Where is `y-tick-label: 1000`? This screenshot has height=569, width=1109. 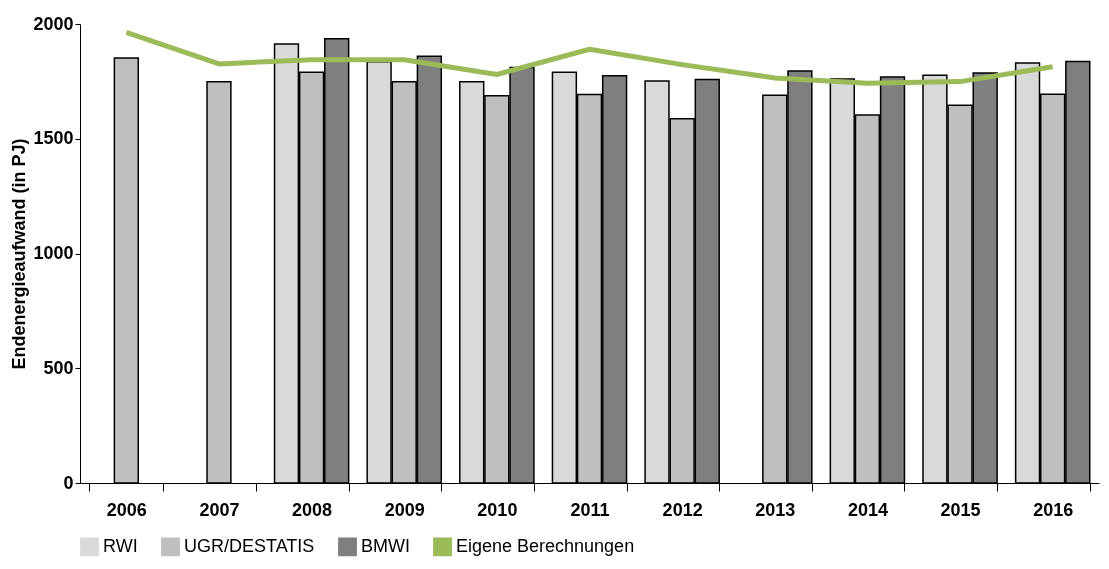 y-tick-label: 1000 is located at coordinates (53, 253).